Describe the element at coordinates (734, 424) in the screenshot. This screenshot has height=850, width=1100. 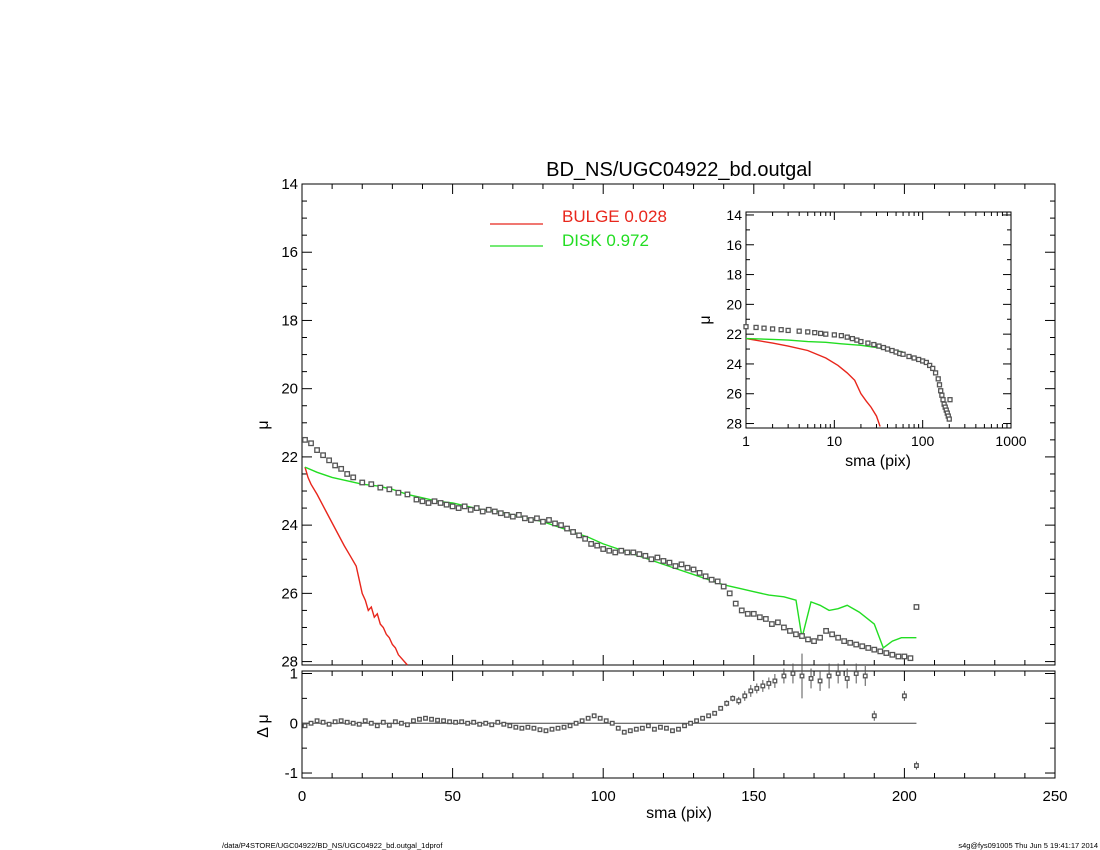
I see `y-tick-label: 28` at that location.